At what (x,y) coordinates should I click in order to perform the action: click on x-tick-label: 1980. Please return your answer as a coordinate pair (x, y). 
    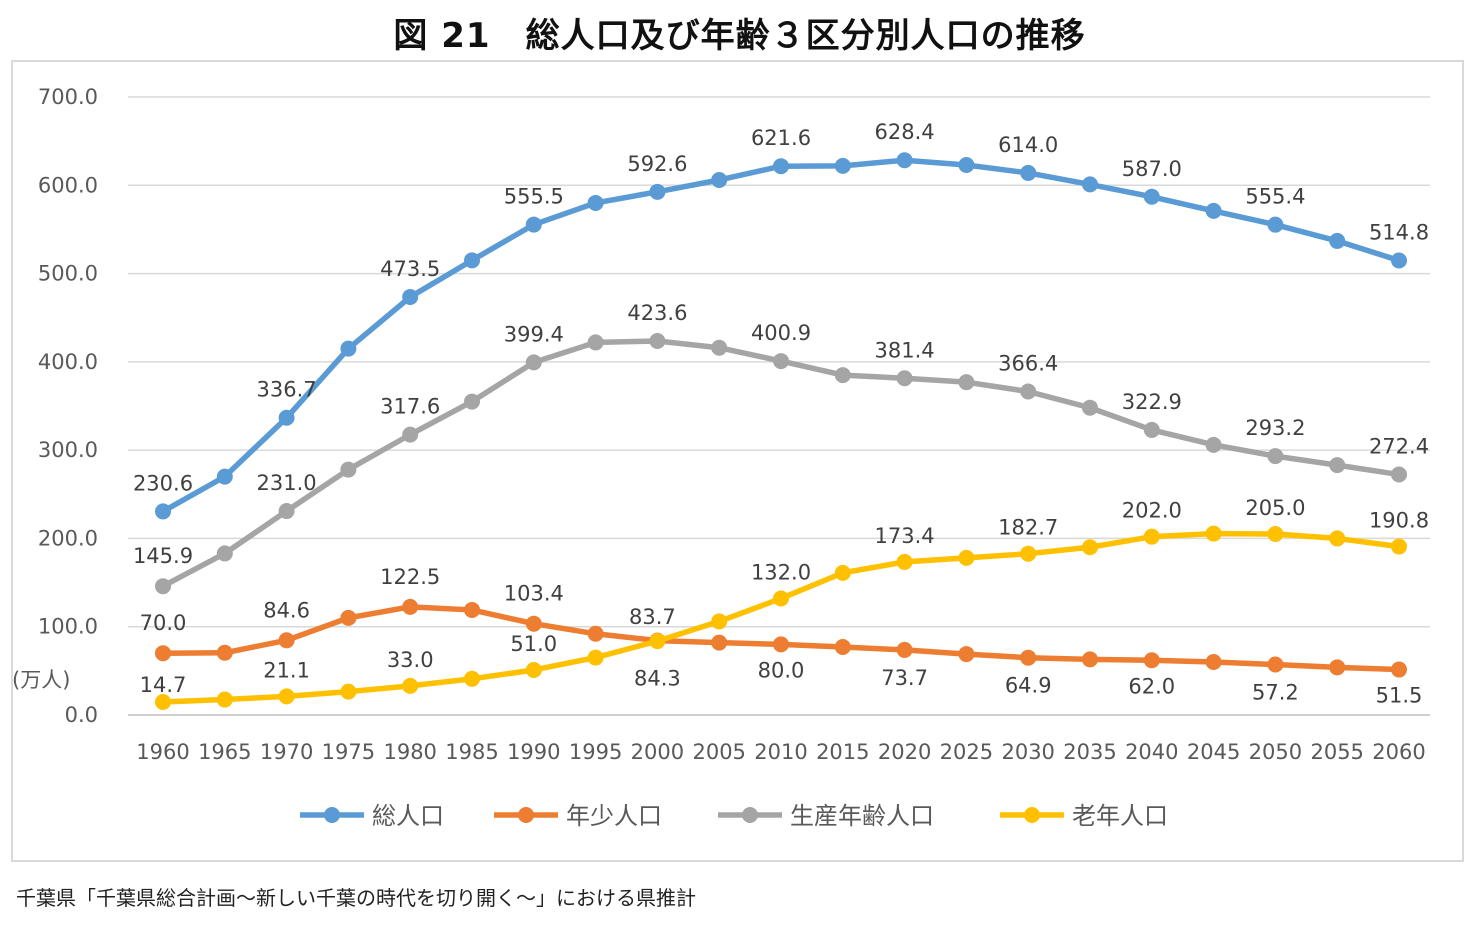
    Looking at the image, I should click on (409, 752).